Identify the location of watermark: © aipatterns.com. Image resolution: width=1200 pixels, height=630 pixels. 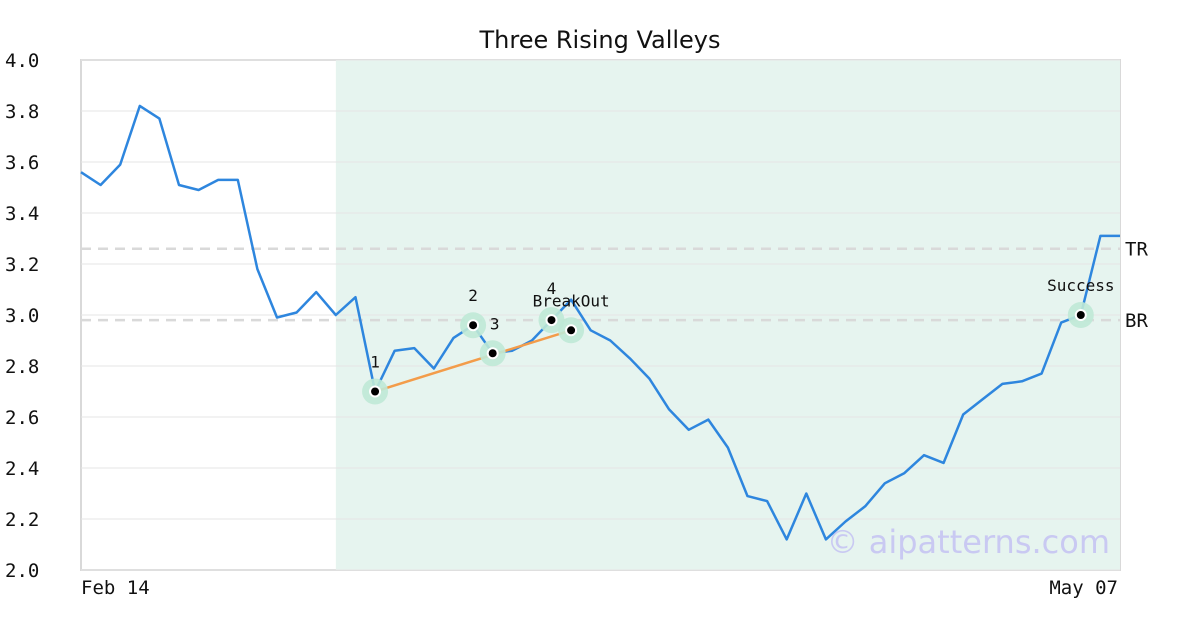
(968, 542).